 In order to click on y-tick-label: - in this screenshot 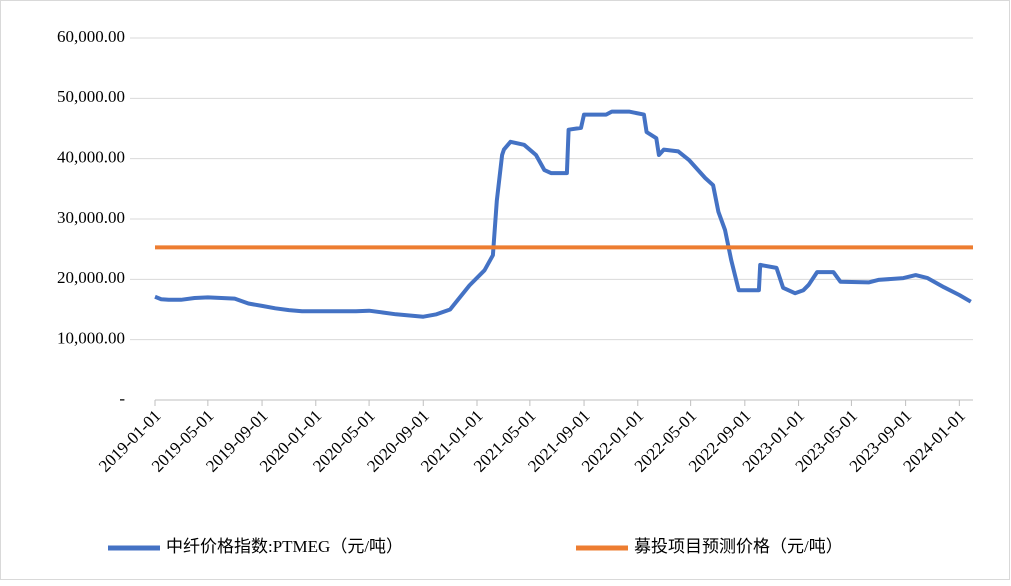, I will do `click(122, 398)`.